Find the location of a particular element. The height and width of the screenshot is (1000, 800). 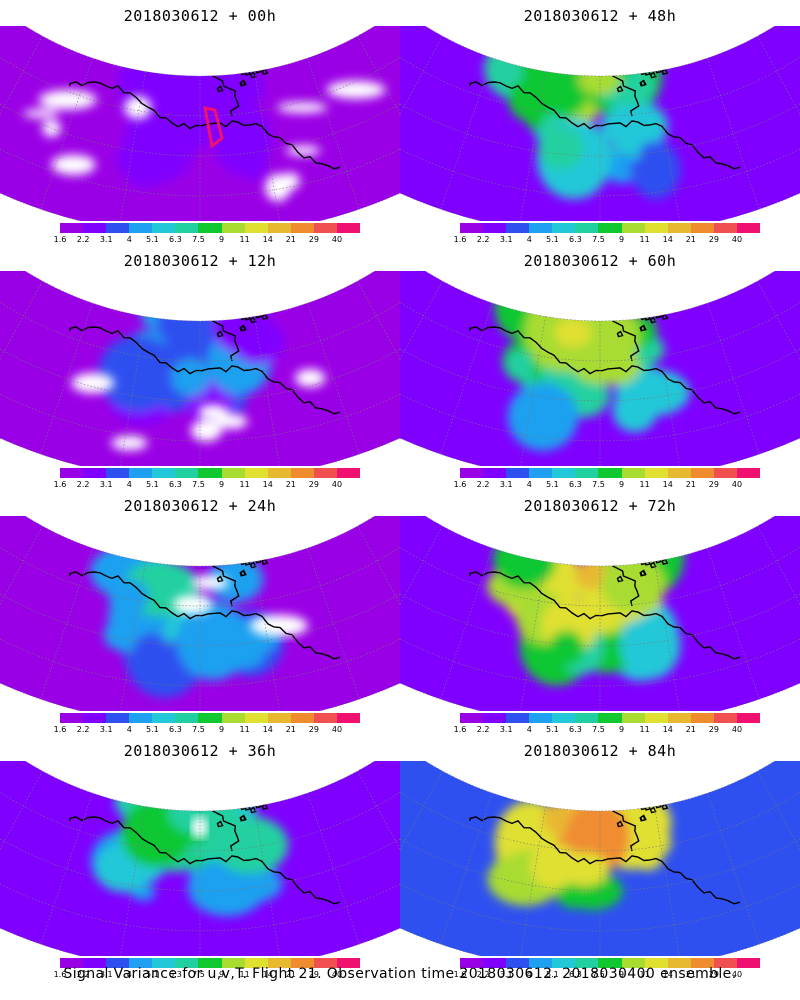

panel-title: 2018030612 + 84h is located at coordinates (600, 751).